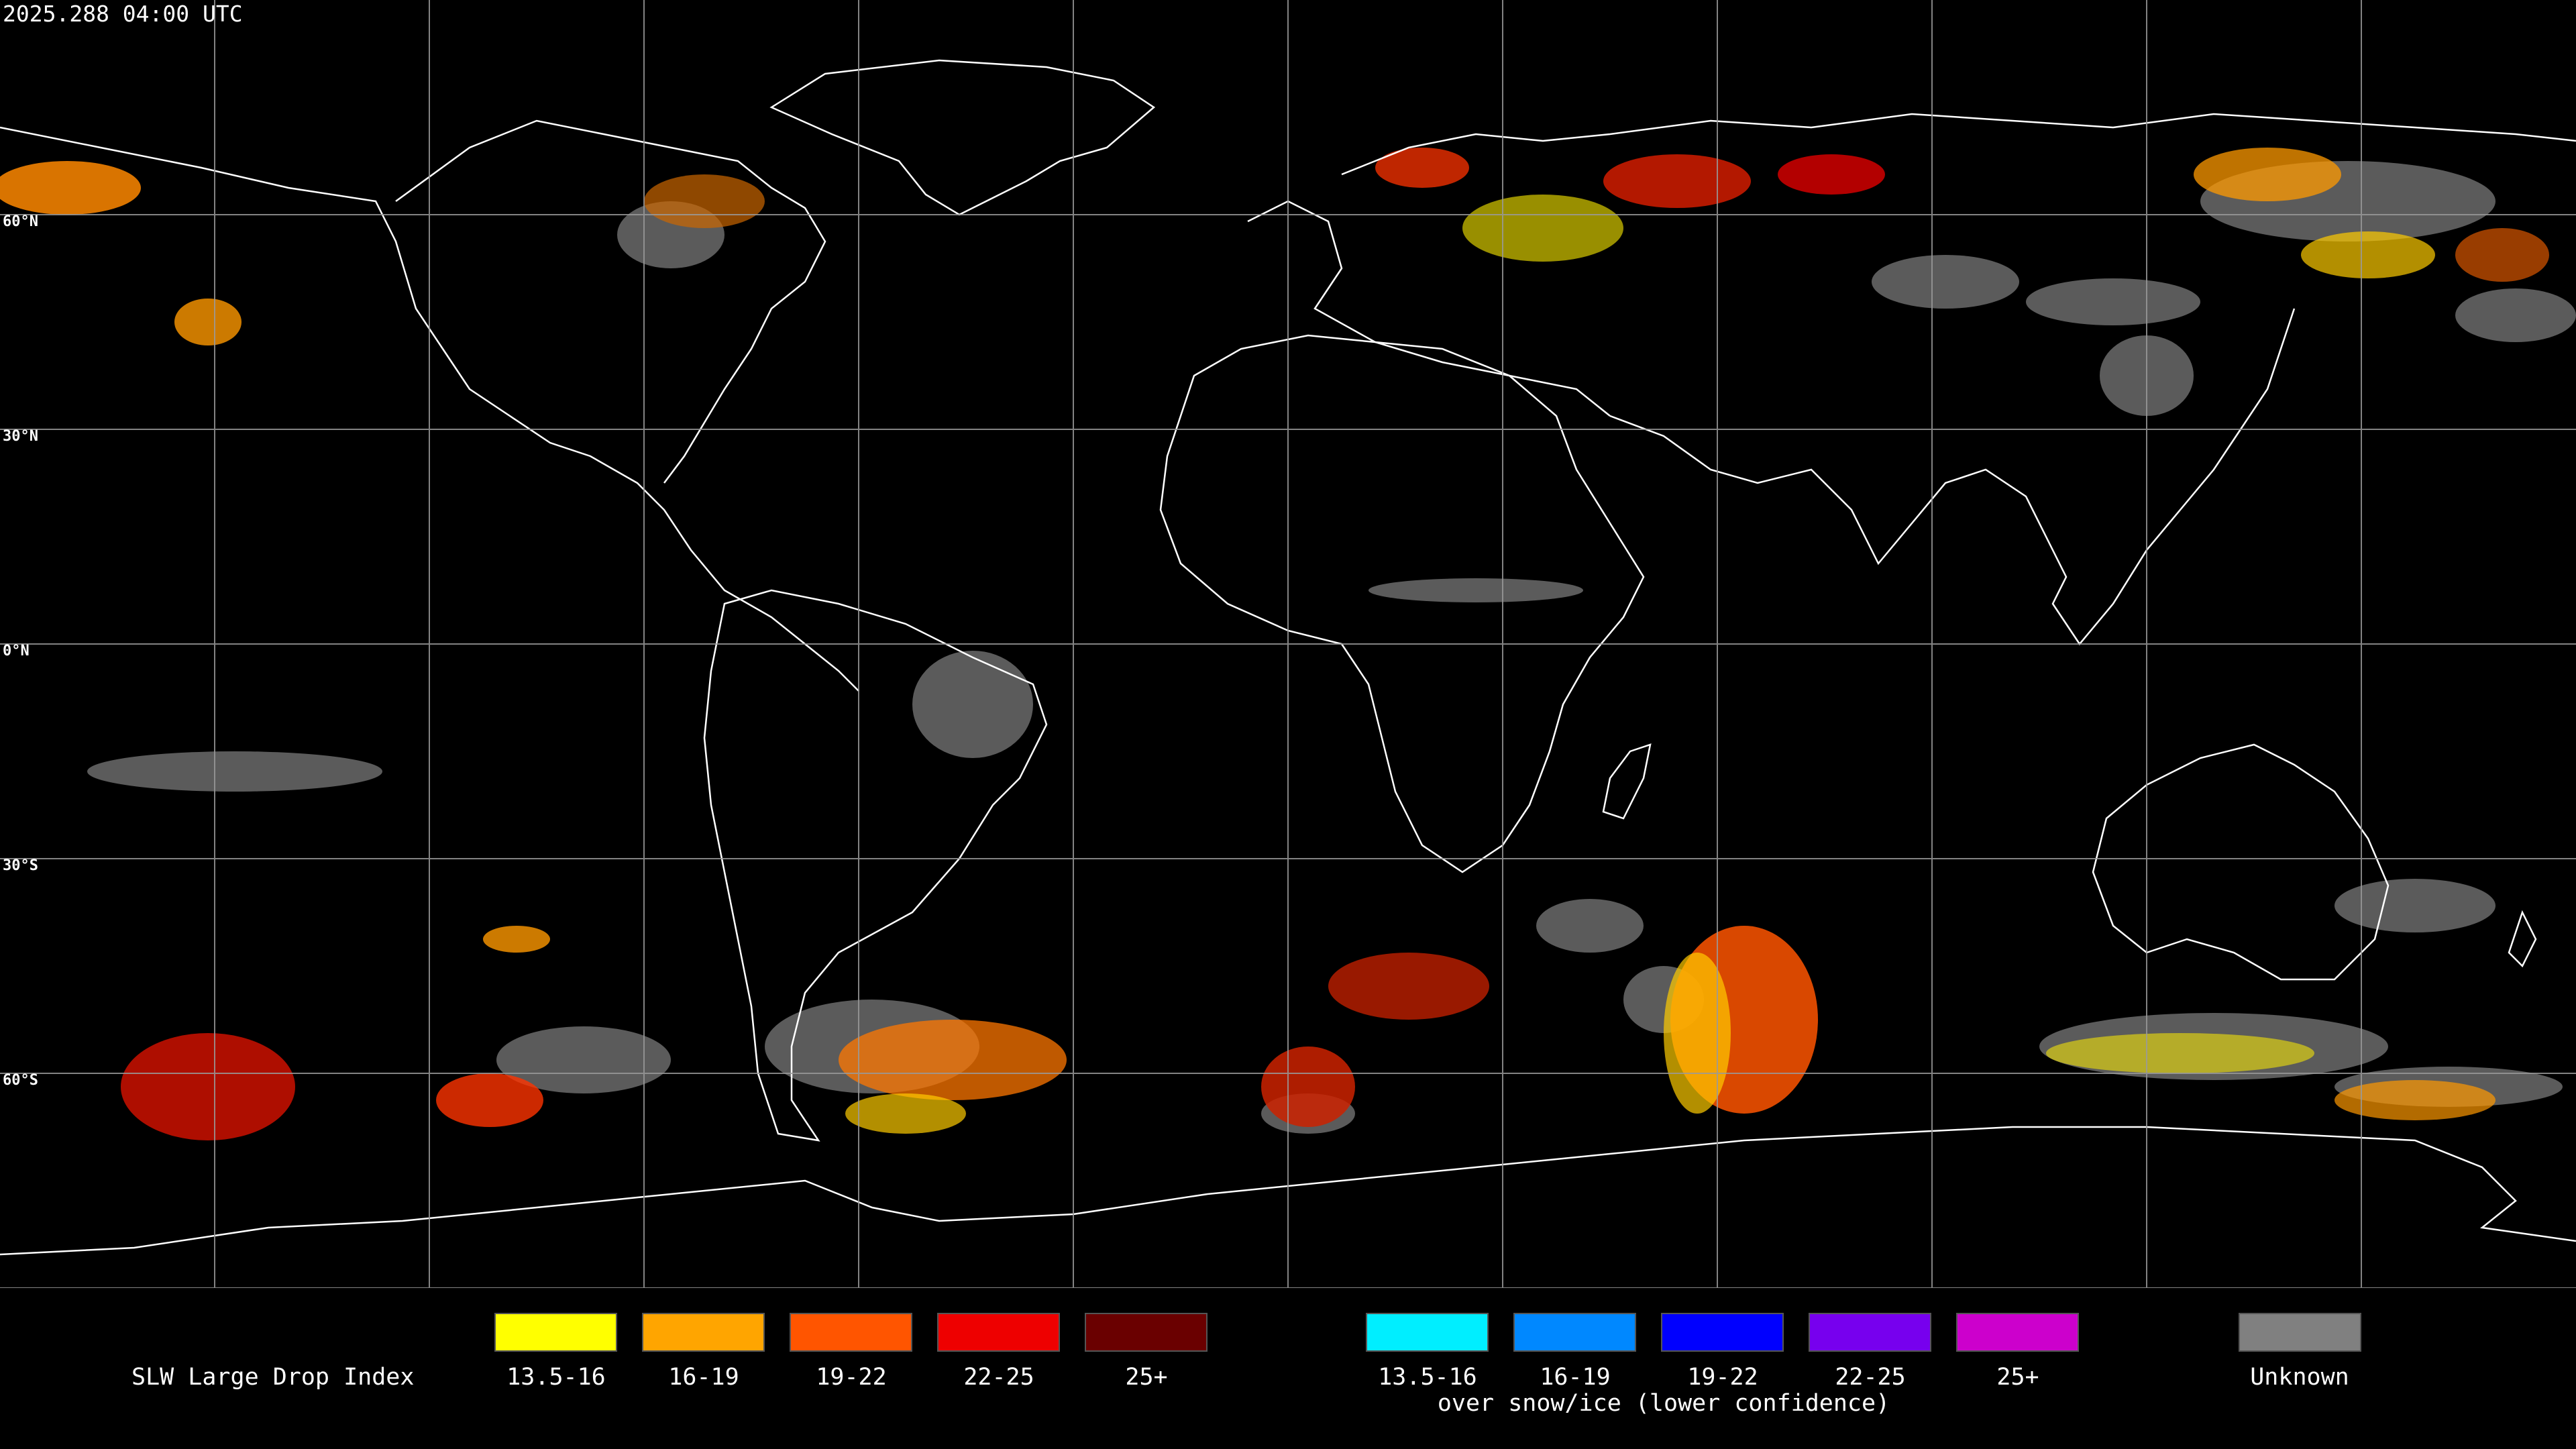 This screenshot has height=1449, width=2576. I want to click on warm-label-0: 13.5-16, so click(556, 1377).